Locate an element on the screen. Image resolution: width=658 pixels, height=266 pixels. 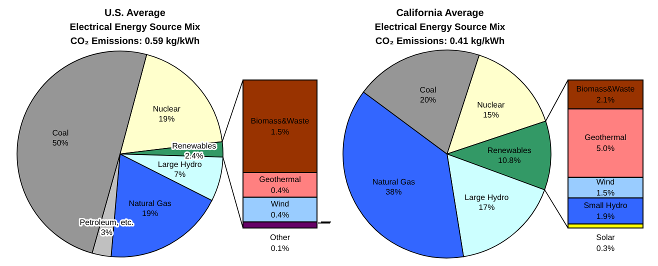
series-label: Small Hydro is located at coordinates (606, 205).